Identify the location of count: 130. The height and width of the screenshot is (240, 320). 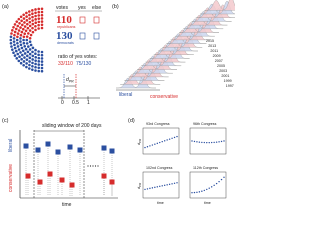
(64, 36).